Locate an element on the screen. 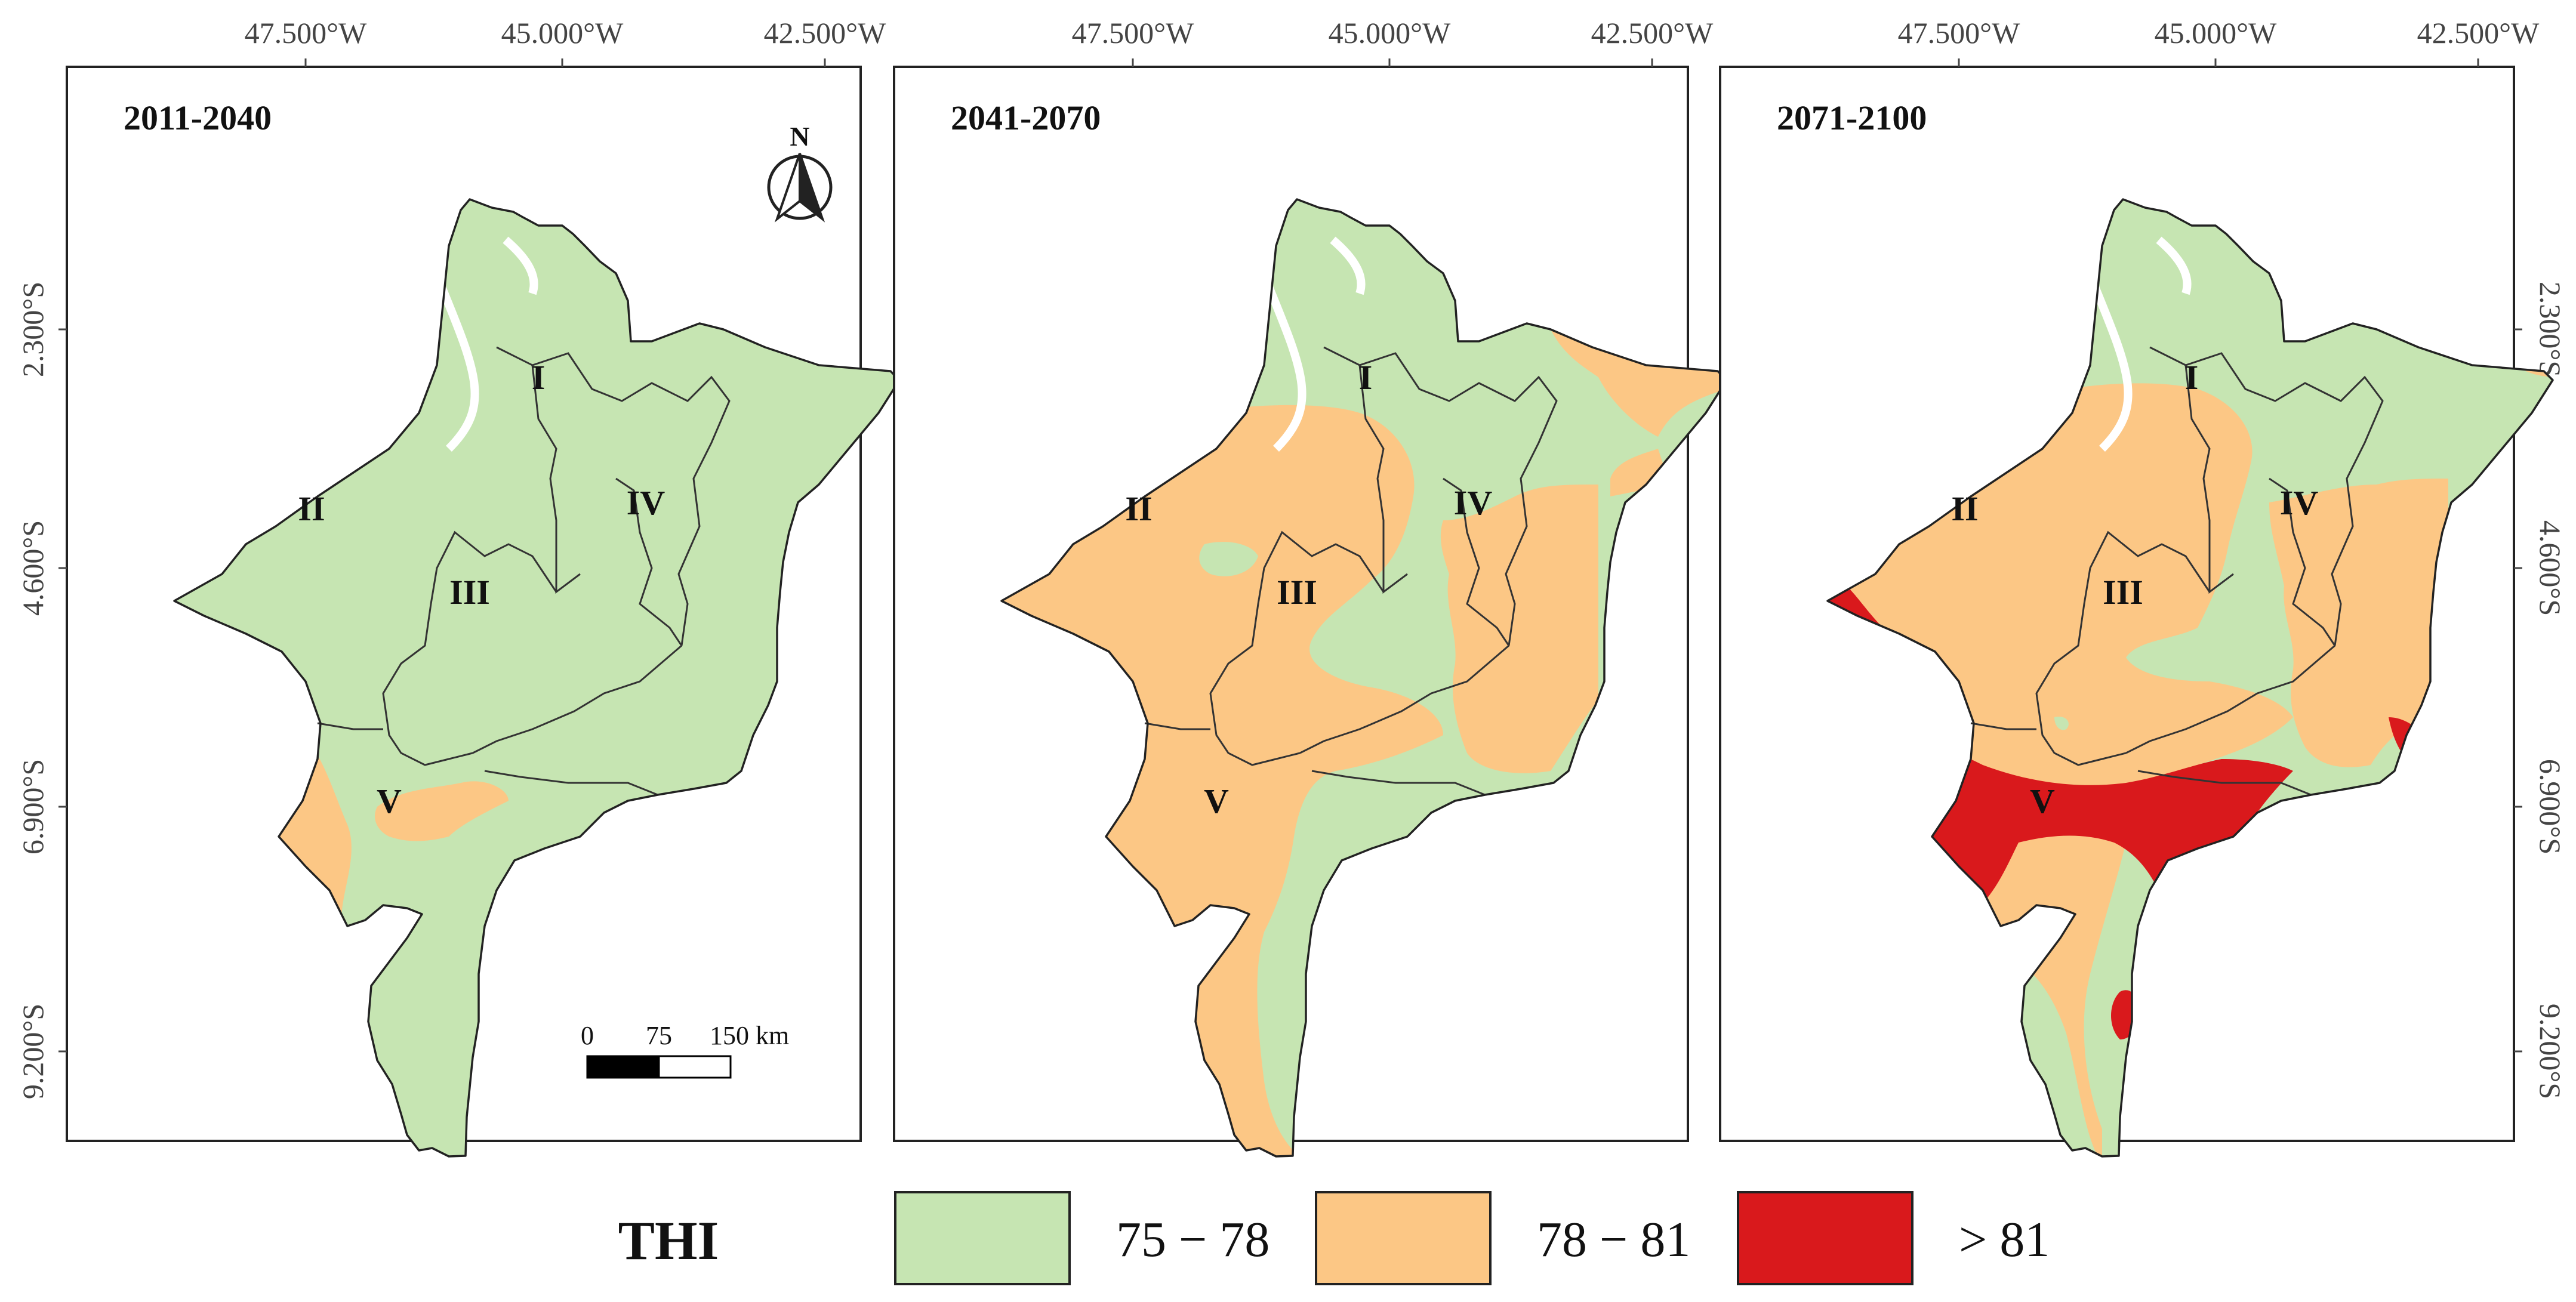  scale-label-zero: 0 is located at coordinates (587, 1035).